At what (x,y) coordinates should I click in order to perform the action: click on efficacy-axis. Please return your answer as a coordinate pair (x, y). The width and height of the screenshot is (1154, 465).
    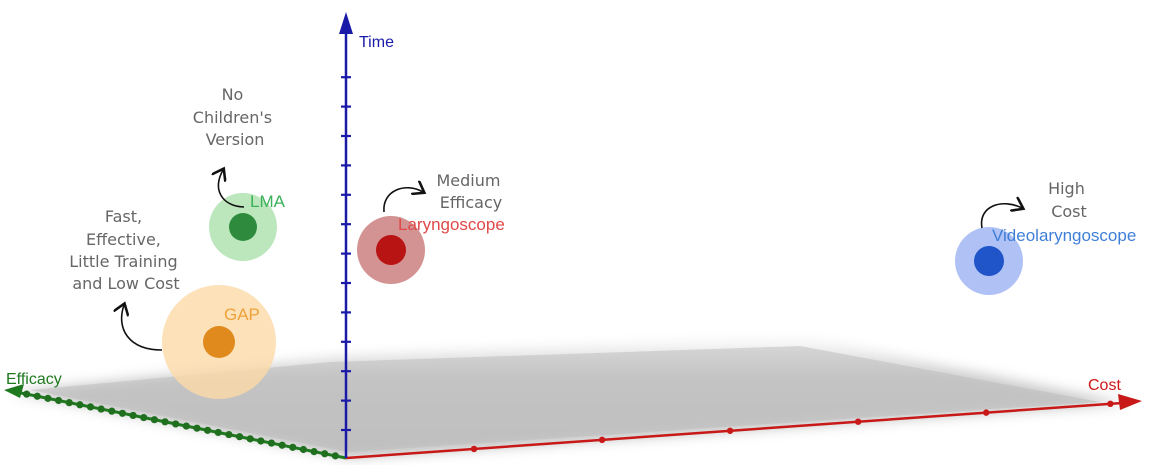
    Looking at the image, I should click on (175, 422).